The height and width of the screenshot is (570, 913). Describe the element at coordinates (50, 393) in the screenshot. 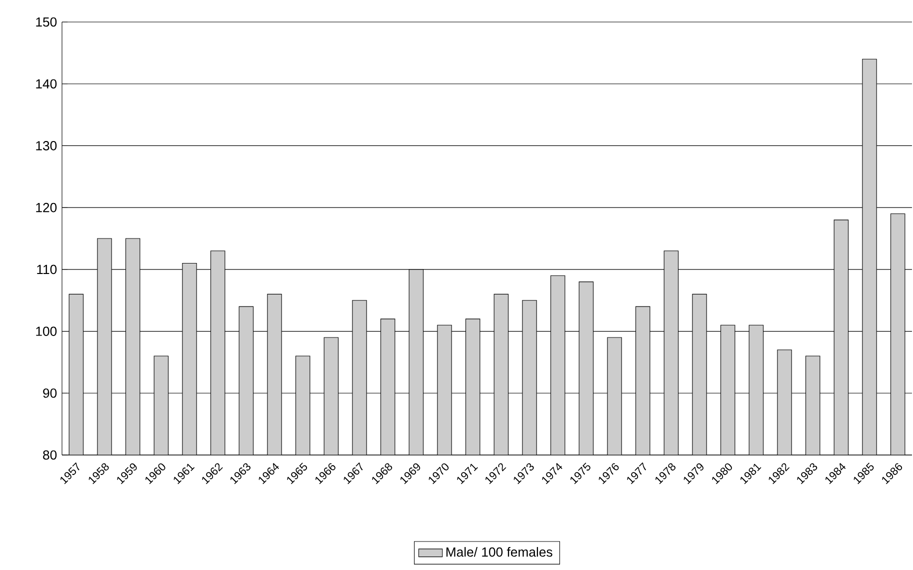

I see `y-tick-label: 90` at that location.